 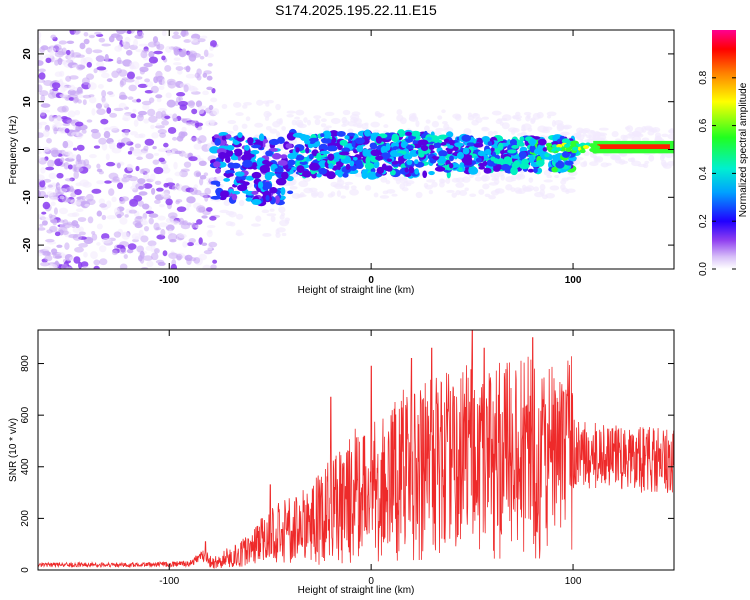 What do you see at coordinates (371, 581) in the screenshot?
I see `x-tick-label: 0` at bounding box center [371, 581].